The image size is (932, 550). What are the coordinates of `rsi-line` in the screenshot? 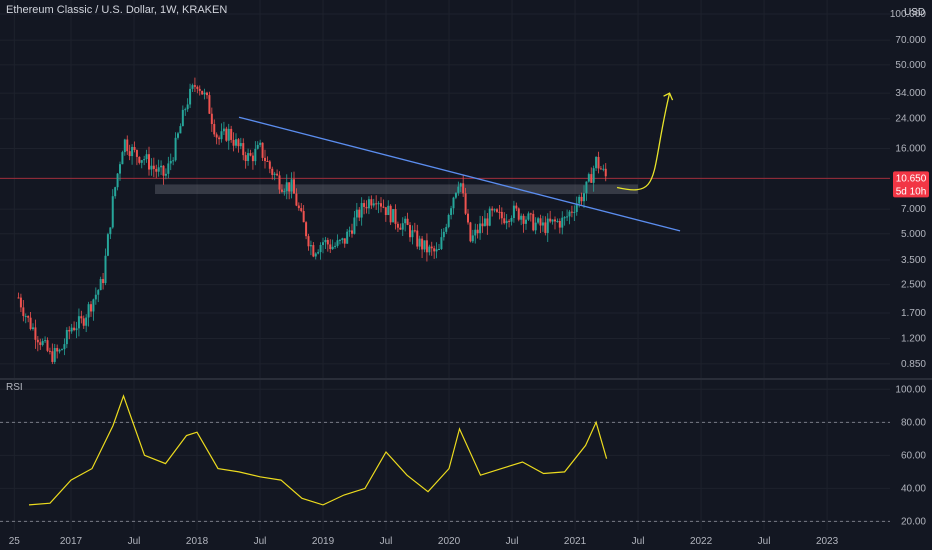 It's located at (318, 450).